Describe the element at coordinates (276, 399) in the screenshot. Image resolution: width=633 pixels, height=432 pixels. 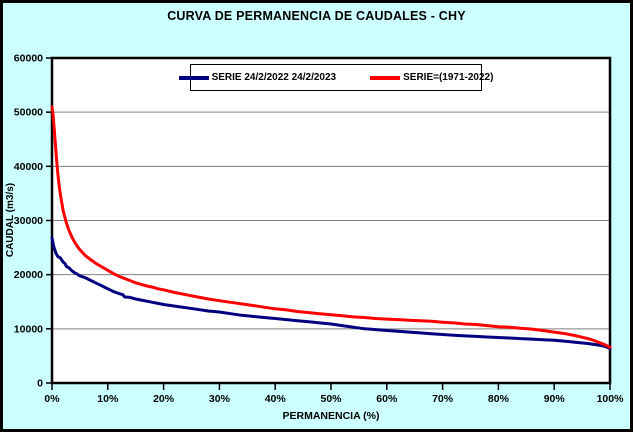
I see `x-tick-label: 40%` at that location.